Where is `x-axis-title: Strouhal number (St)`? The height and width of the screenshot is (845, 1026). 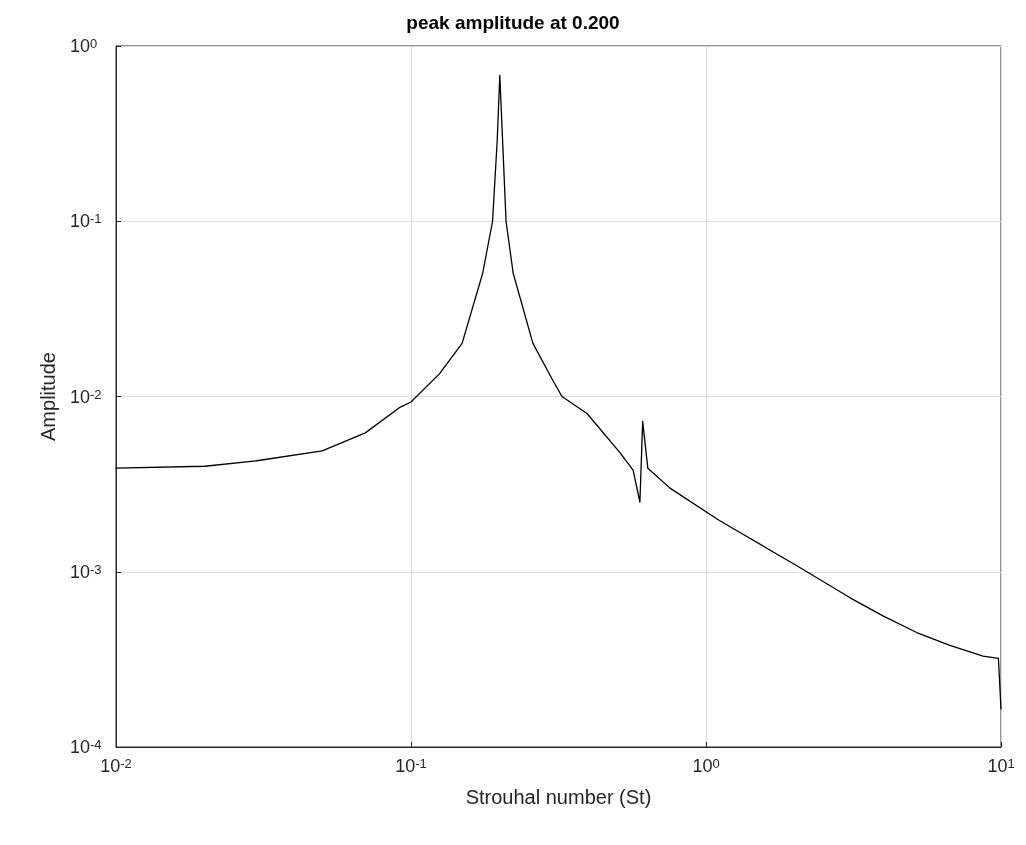 x-axis-title: Strouhal number (St) is located at coordinates (558, 797).